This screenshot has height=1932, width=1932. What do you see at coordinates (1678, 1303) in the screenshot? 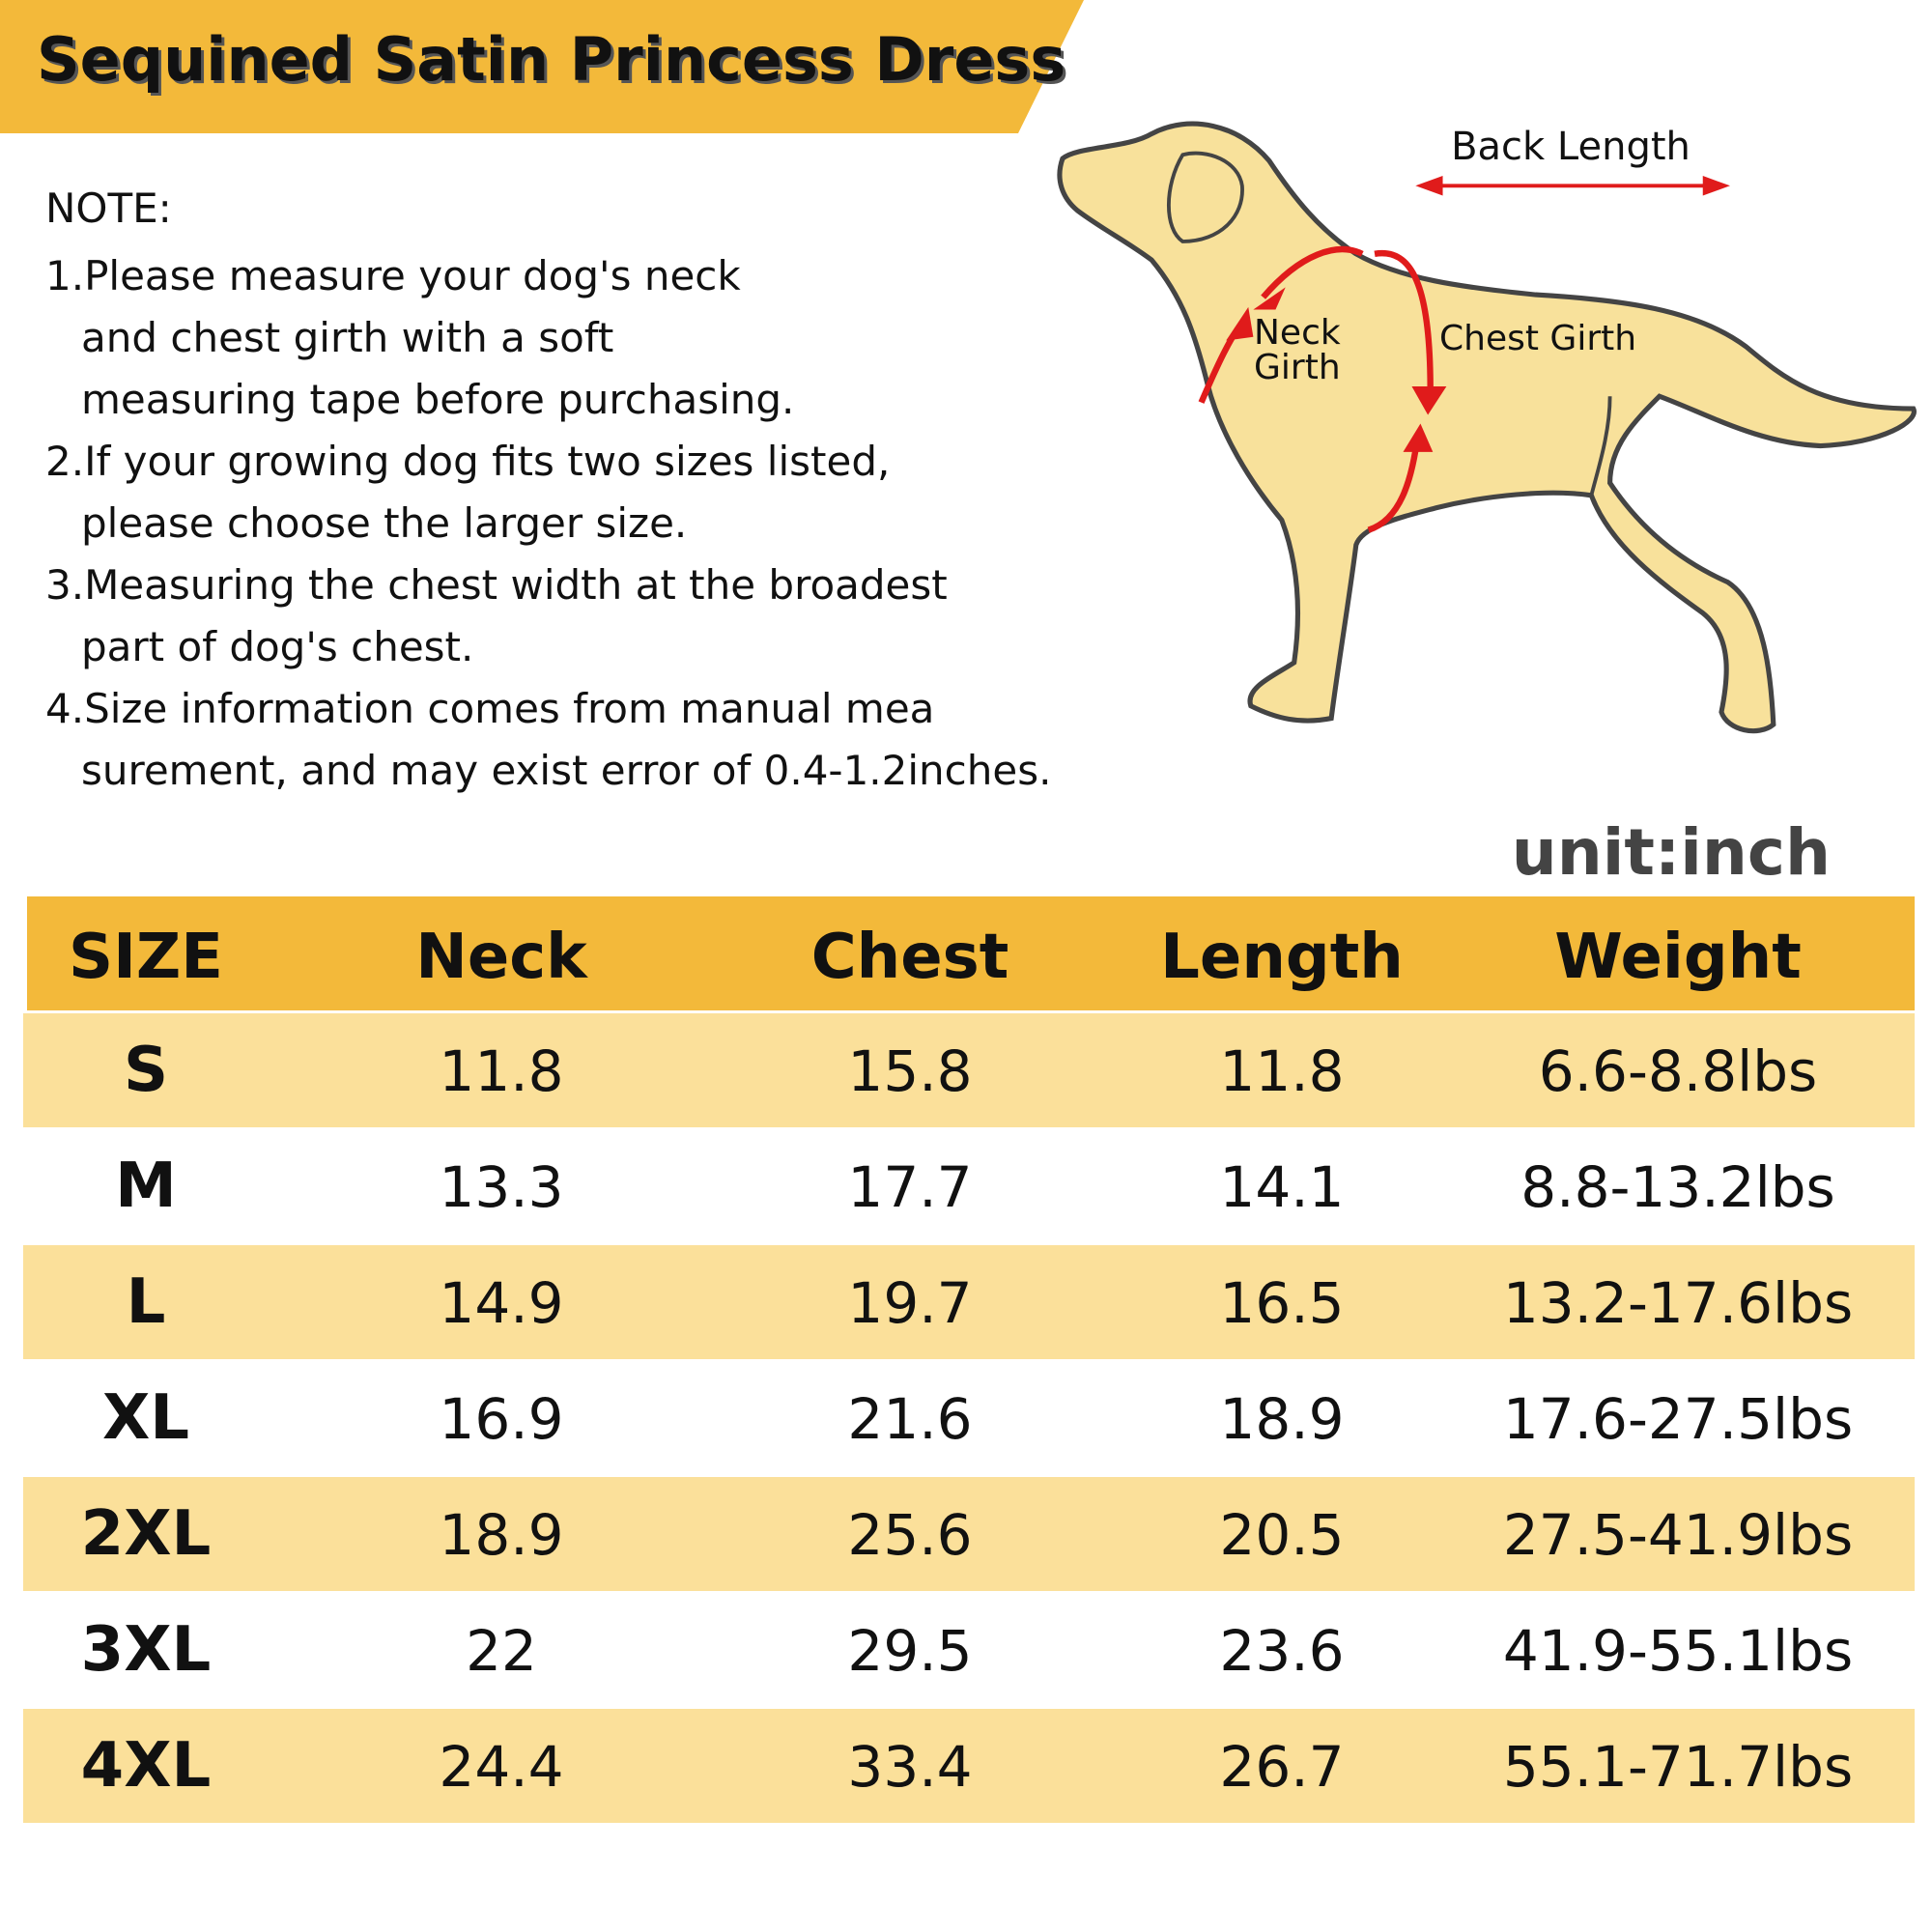
I see `value-cell: 13.2-17.6lbs` at bounding box center [1678, 1303].